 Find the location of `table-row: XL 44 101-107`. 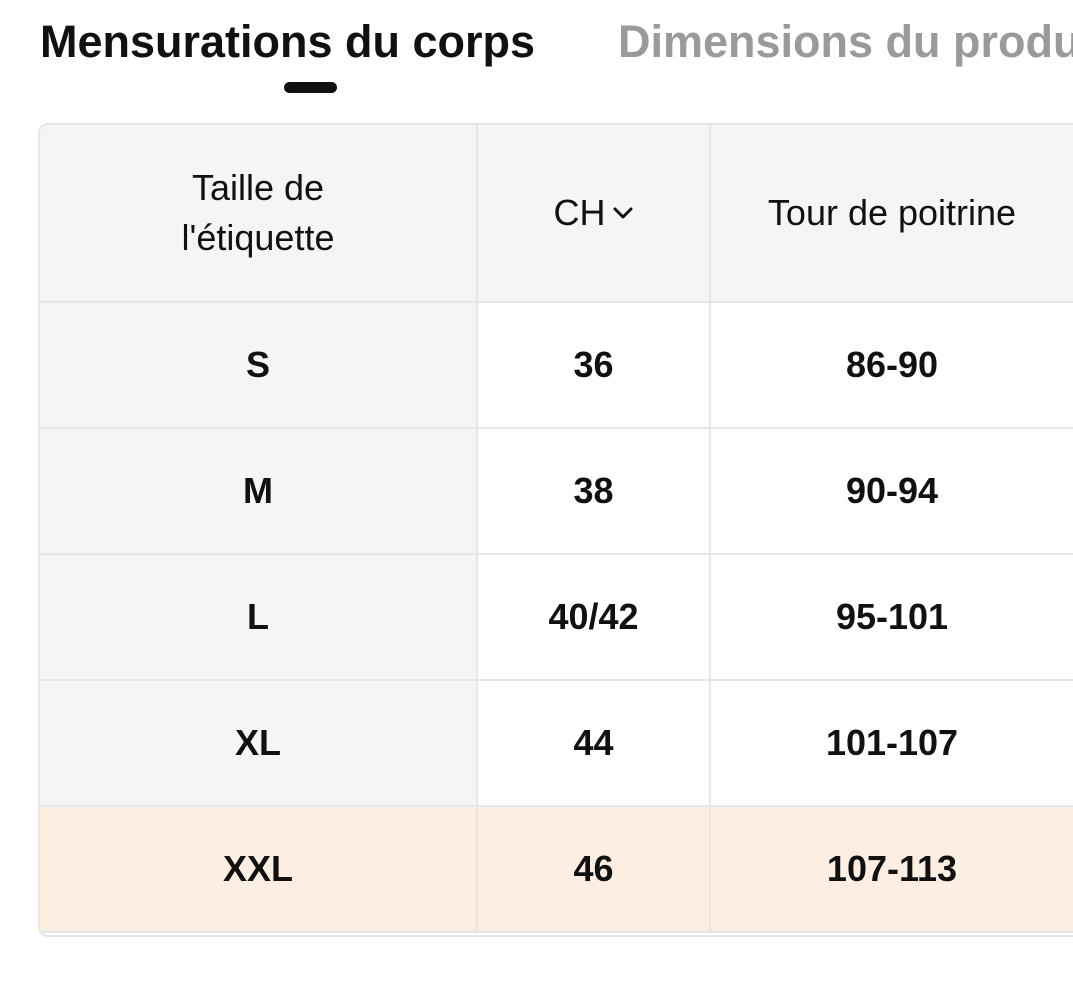

table-row: XL 44 101-107 is located at coordinates (556, 743).